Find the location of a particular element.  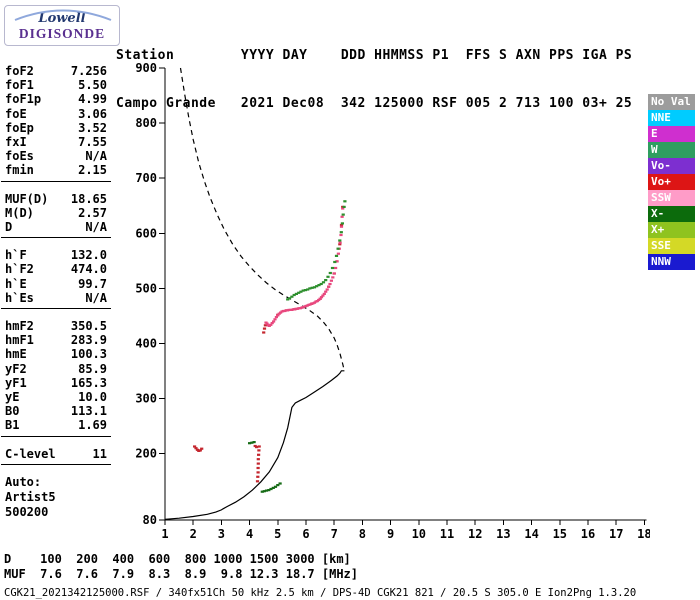

x-tick-label: 7 is located at coordinates (334, 534).